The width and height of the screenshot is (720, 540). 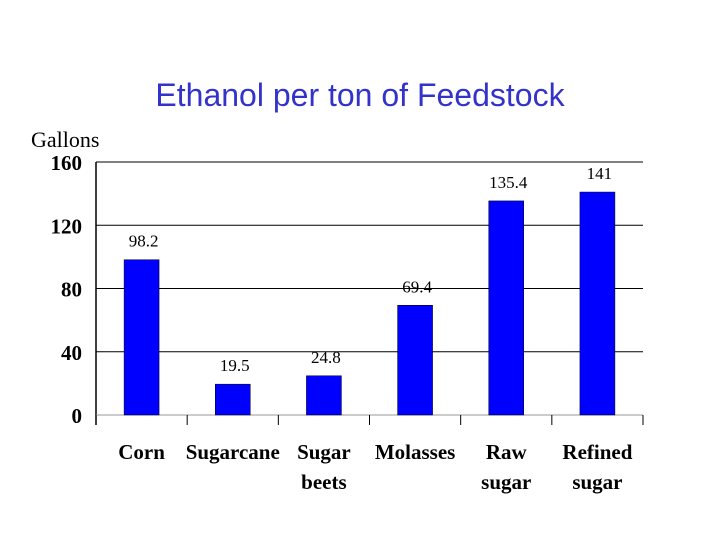 I want to click on y-tick-label: 40, so click(x=71, y=353).